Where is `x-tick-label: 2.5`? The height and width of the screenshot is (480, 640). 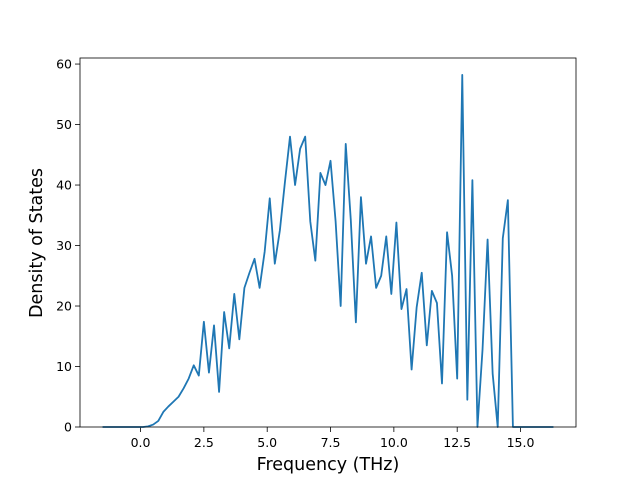 x-tick-label: 2.5 is located at coordinates (204, 442).